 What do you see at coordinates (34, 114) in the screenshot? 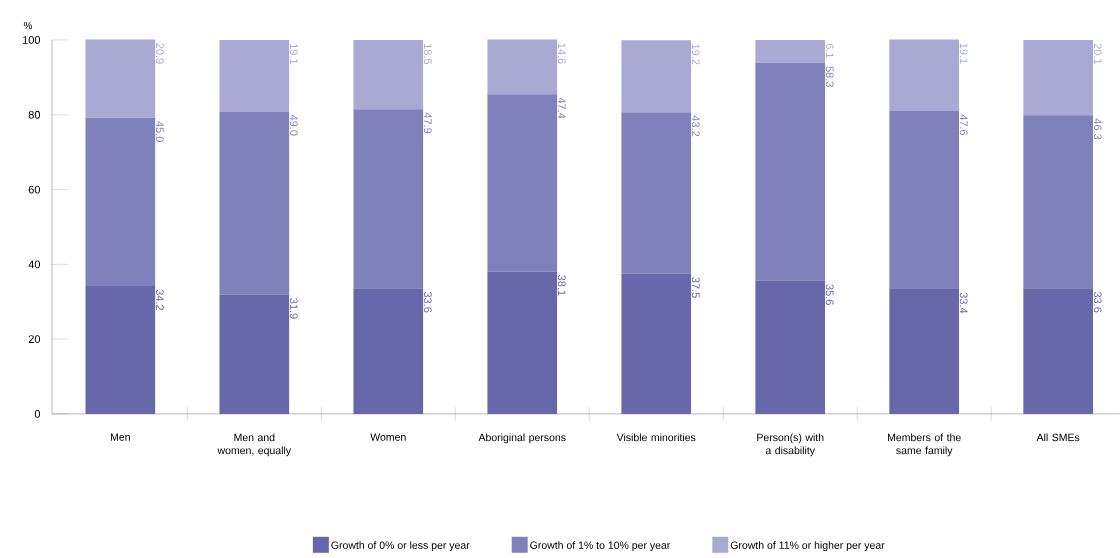
I see `y-tick-label: 80` at bounding box center [34, 114].